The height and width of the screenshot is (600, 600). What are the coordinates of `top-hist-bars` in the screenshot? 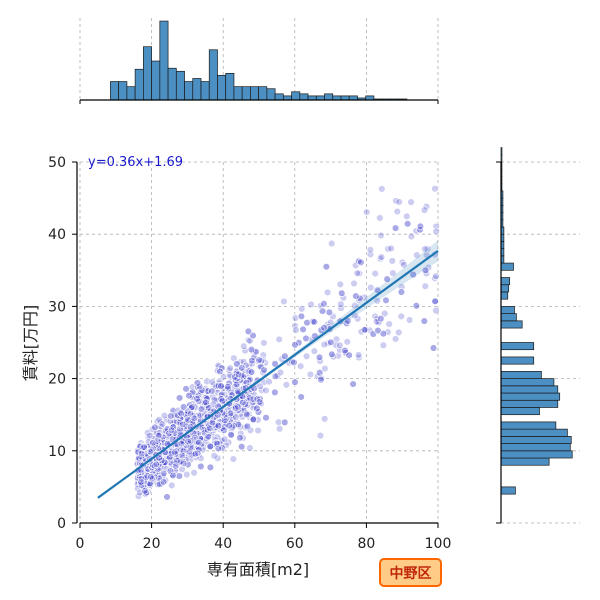 It's located at (259, 60).